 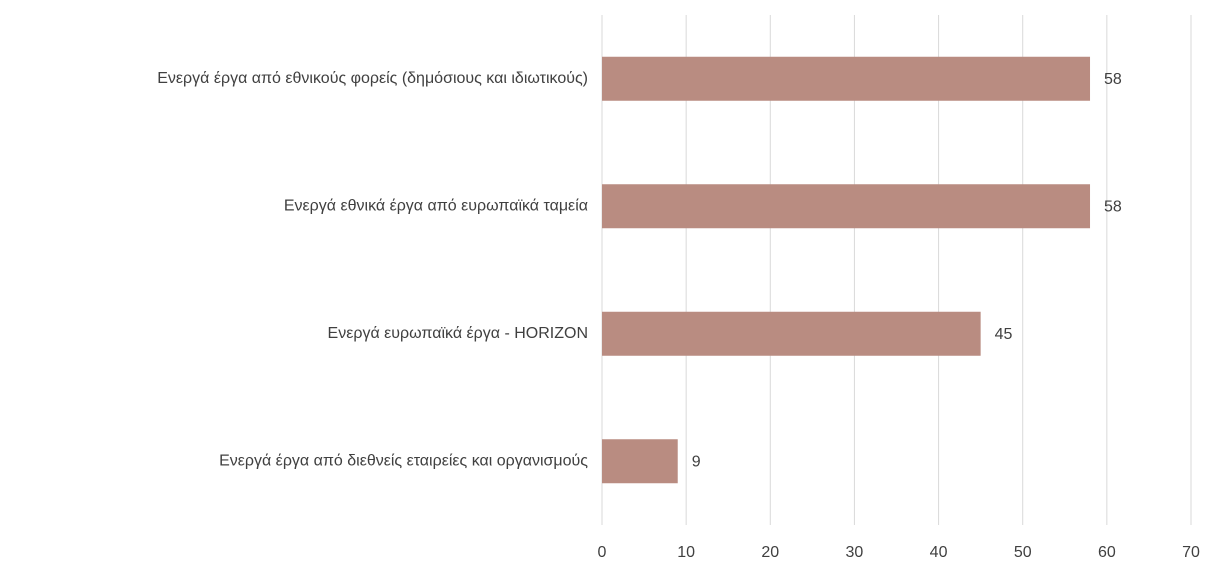 What do you see at coordinates (1191, 552) in the screenshot?
I see `x-tick-label: 70` at bounding box center [1191, 552].